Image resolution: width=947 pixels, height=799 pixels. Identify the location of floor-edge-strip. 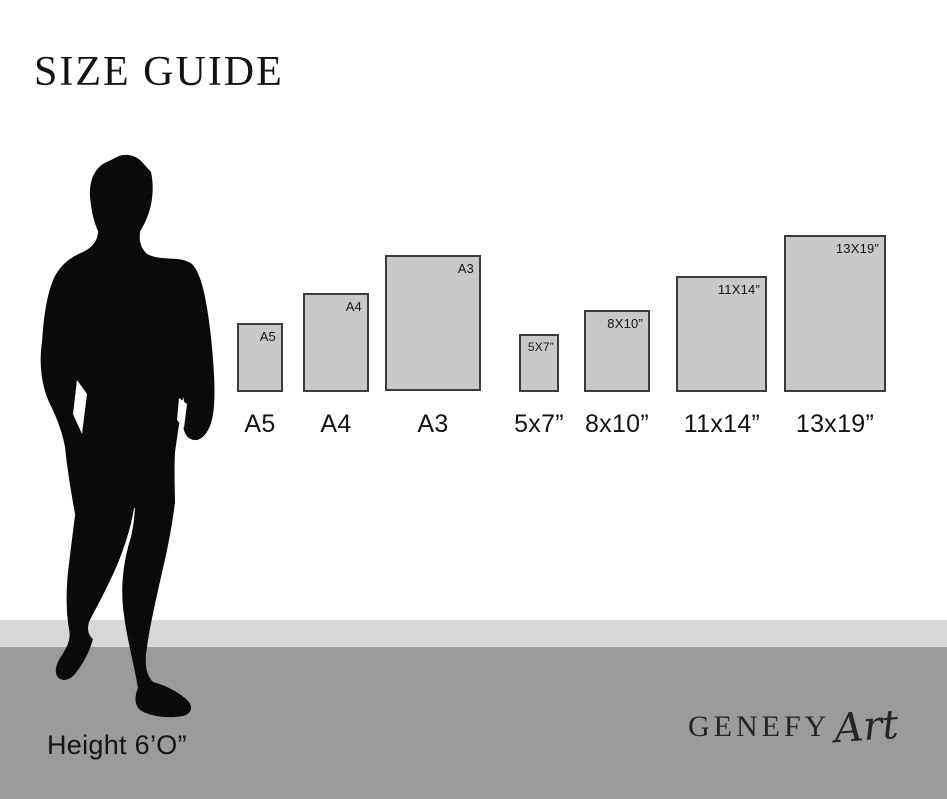
(473, 633).